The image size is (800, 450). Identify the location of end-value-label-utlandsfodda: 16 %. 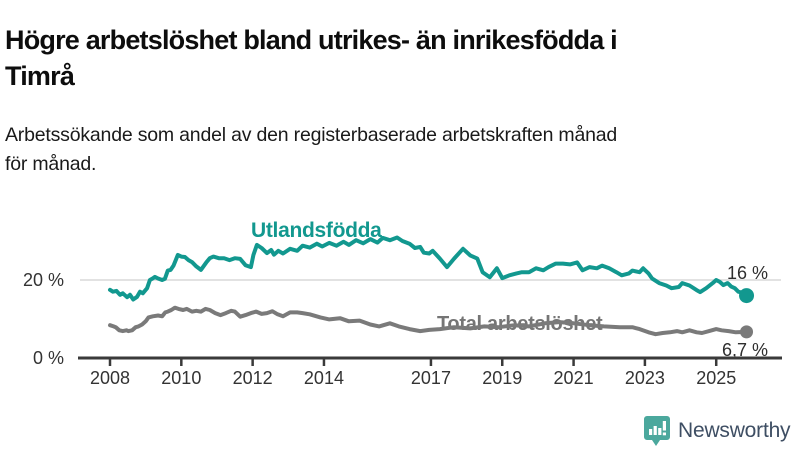
(748, 273).